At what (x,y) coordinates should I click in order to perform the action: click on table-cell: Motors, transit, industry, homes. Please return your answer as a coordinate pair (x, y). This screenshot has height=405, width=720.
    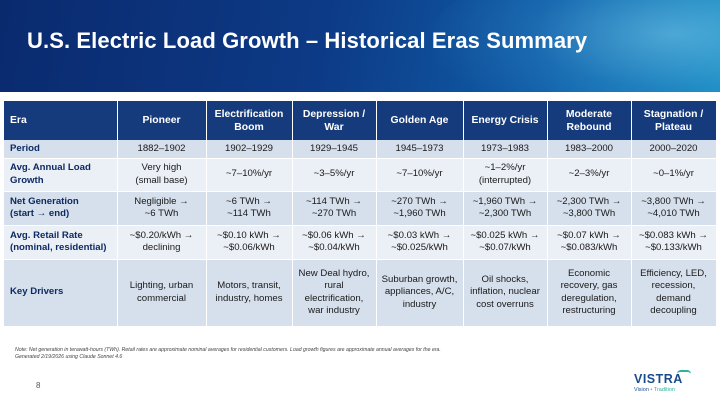
    Looking at the image, I should click on (249, 293).